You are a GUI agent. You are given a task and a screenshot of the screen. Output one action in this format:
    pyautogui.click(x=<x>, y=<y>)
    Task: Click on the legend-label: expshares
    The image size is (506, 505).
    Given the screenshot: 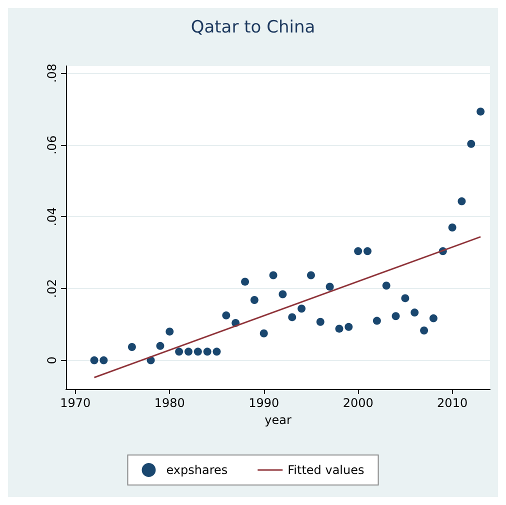 What is the action you would take?
    pyautogui.click(x=197, y=470)
    